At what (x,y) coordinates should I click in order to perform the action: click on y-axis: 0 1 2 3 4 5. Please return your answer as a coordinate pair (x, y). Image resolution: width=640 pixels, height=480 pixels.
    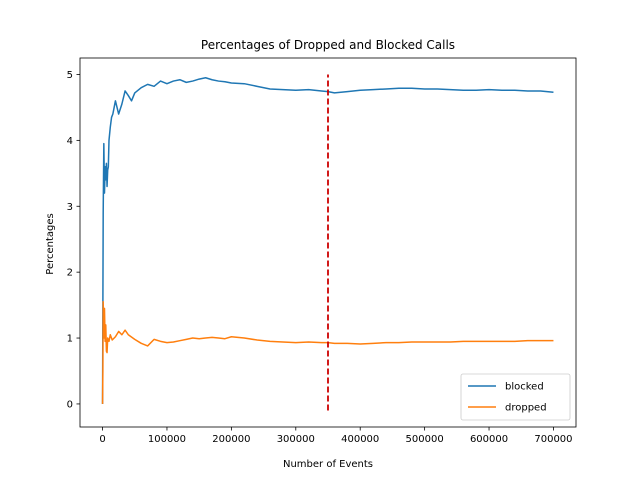
    Looking at the image, I should click on (73, 240).